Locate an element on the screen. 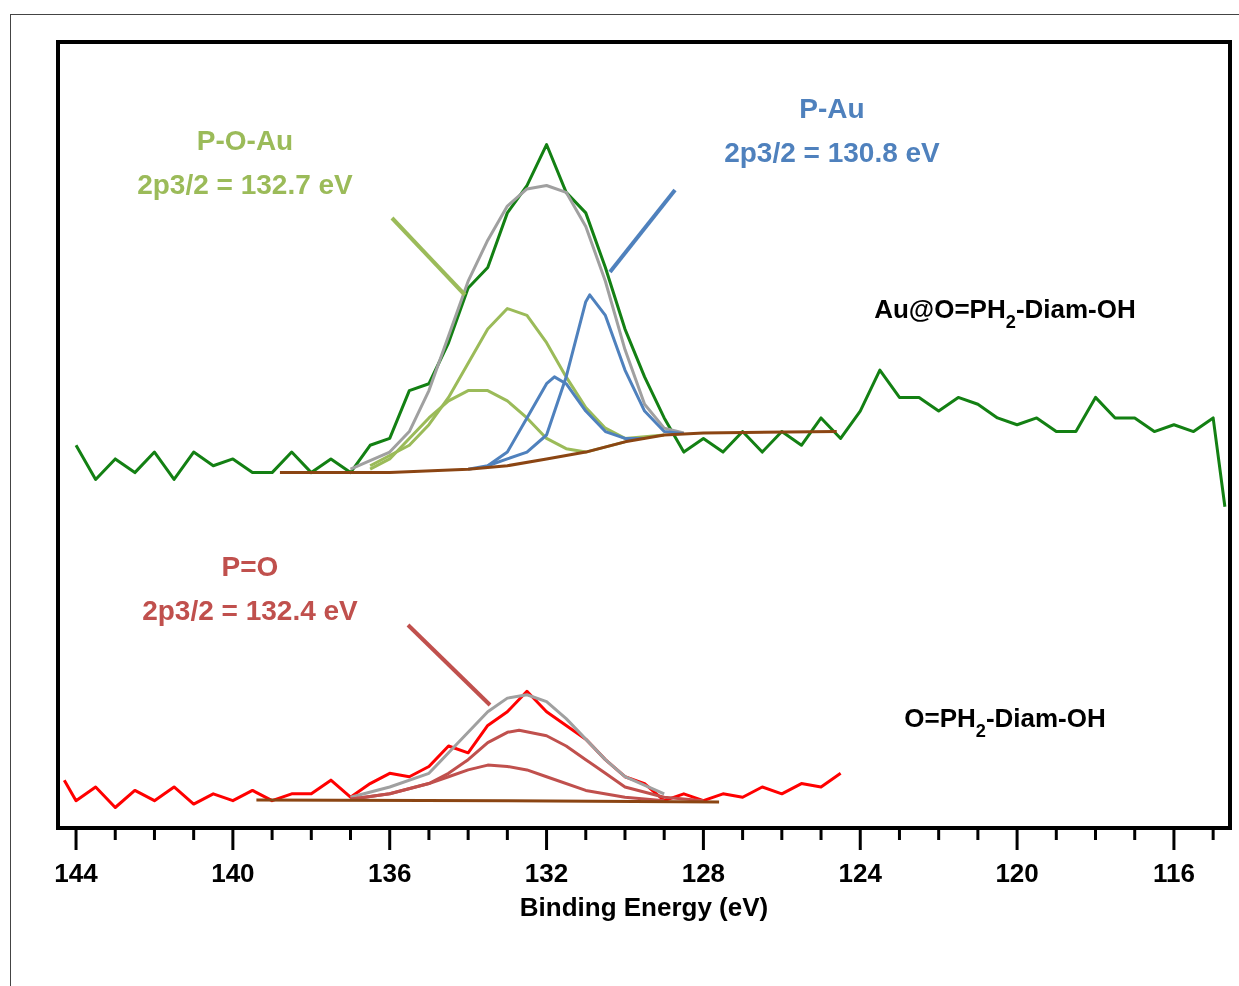  x-tick-label: 128 is located at coordinates (703, 873).